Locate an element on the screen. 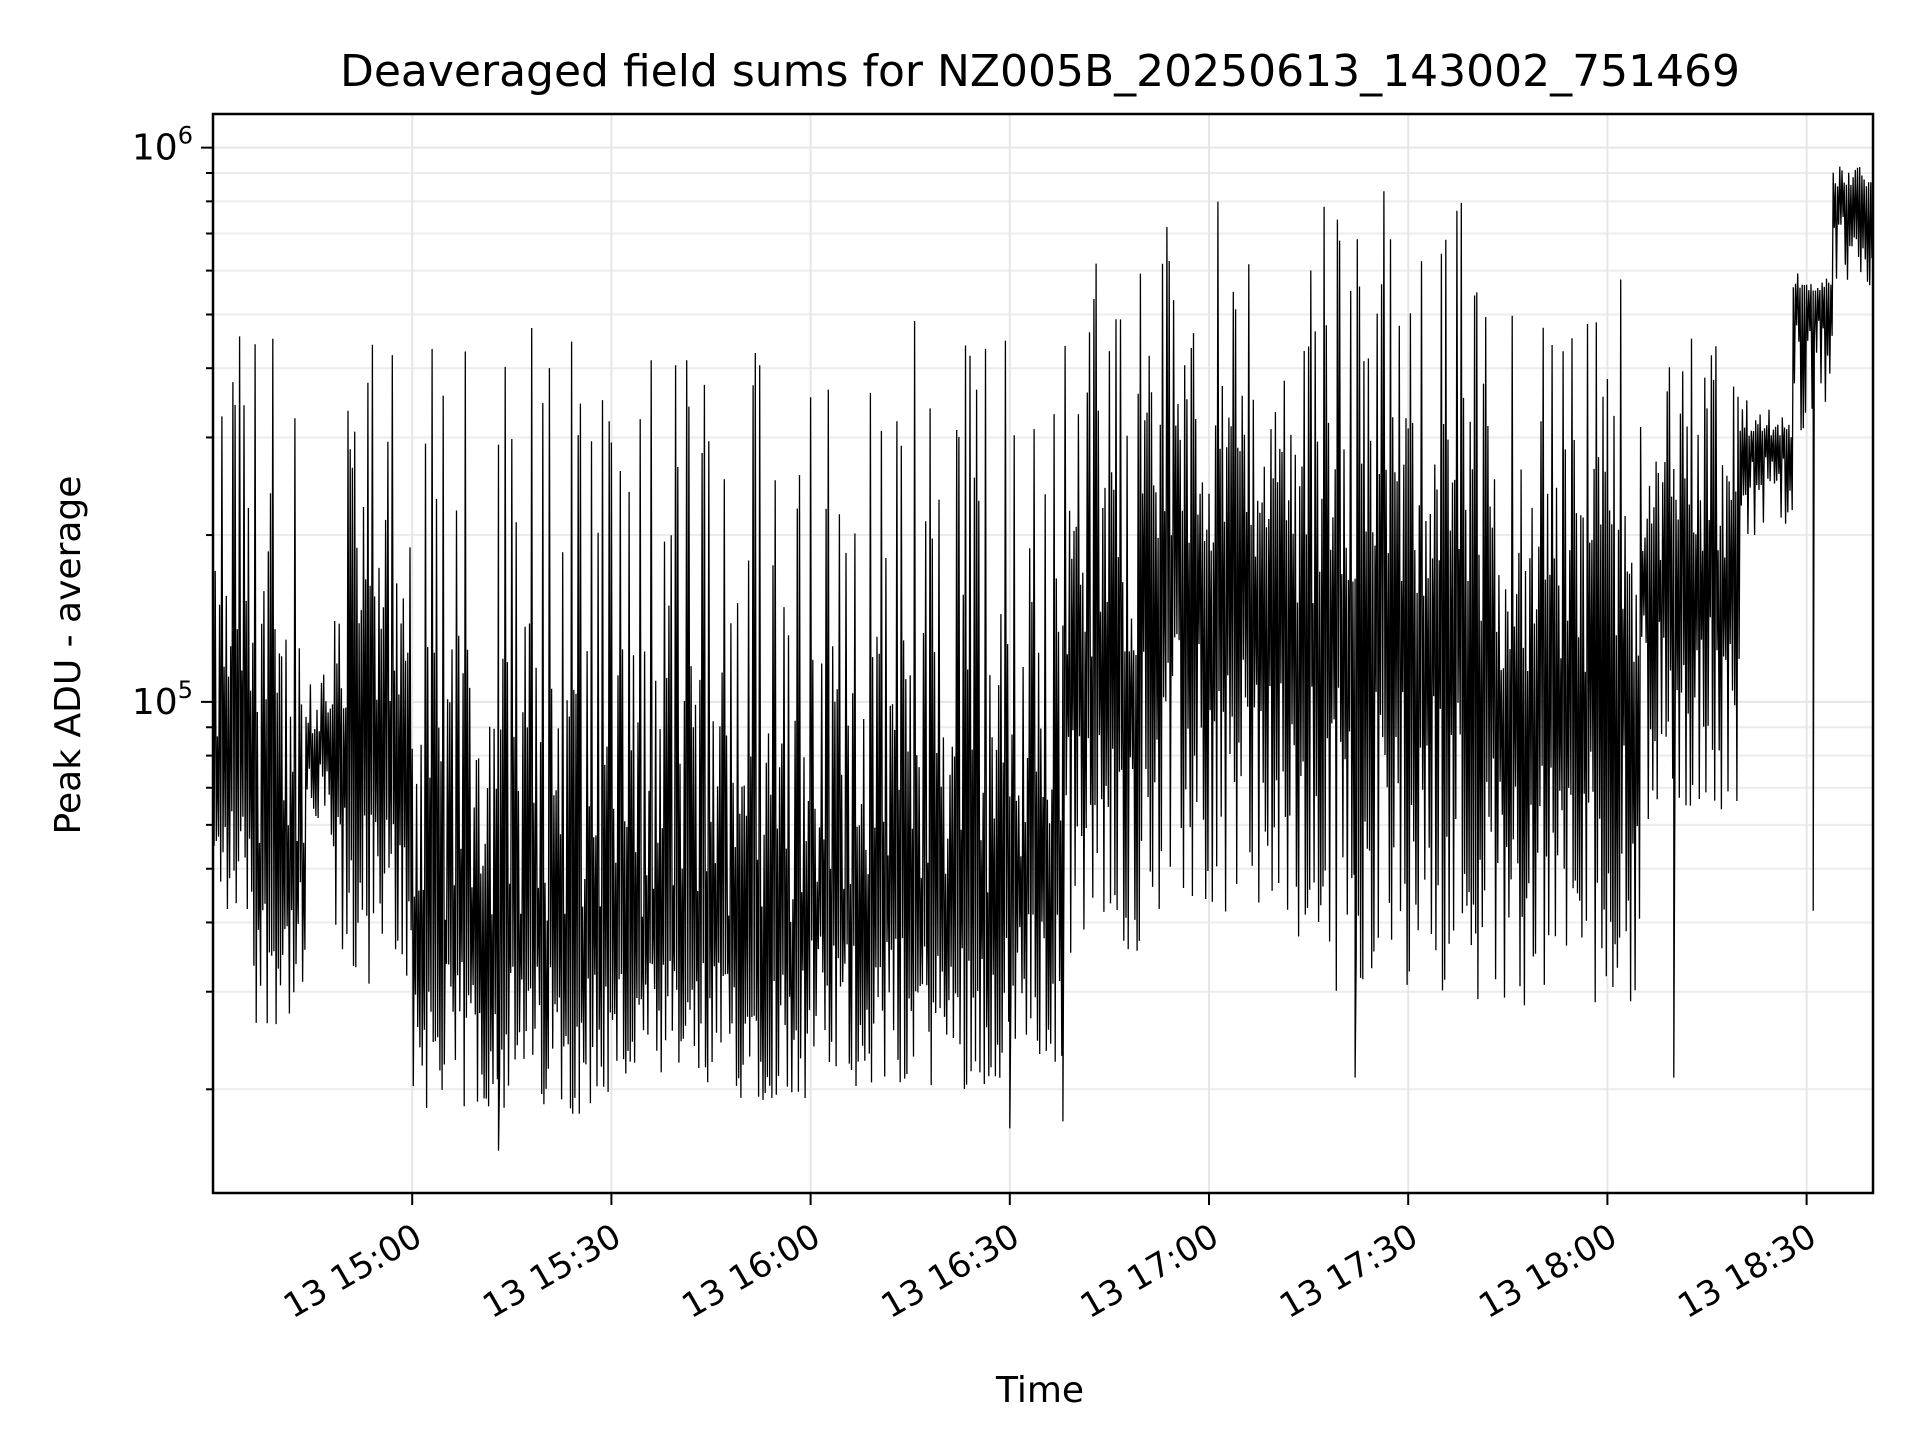 The width and height of the screenshot is (1920, 1440). y-tick-label: 10⁶ is located at coordinates (162, 145).